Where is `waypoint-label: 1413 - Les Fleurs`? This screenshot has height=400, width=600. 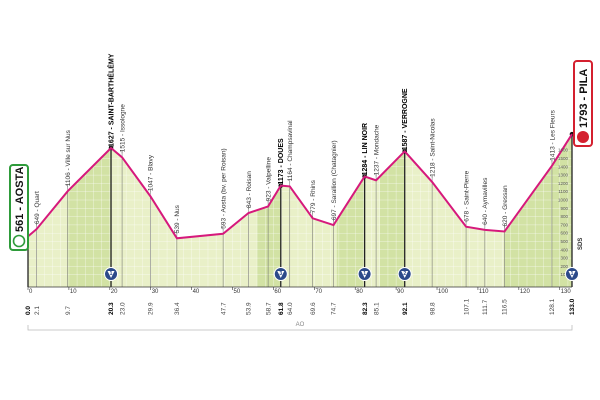 waypoint-label: 1413 - Les Fleurs is located at coordinates (552, 134).